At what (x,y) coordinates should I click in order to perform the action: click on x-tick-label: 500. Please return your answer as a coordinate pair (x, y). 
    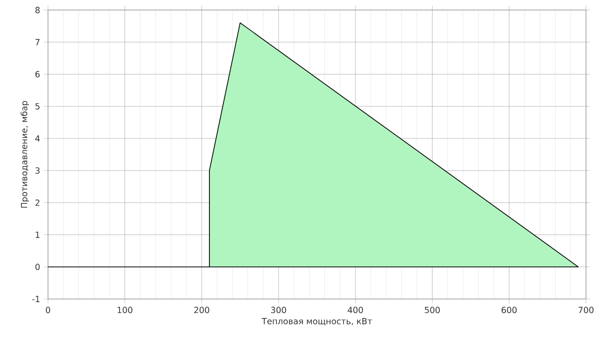
    Looking at the image, I should click on (432, 310).